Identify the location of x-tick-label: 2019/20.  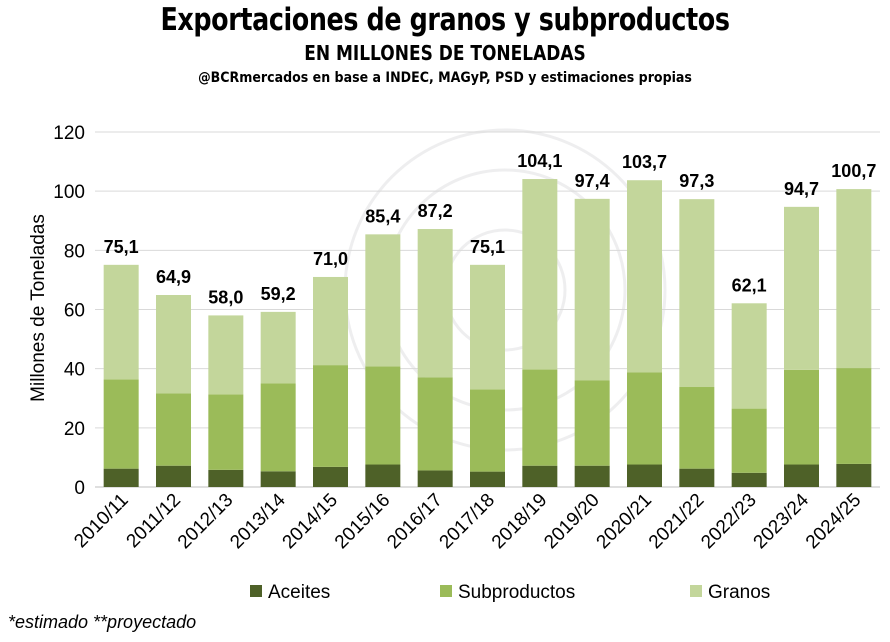
(571, 521).